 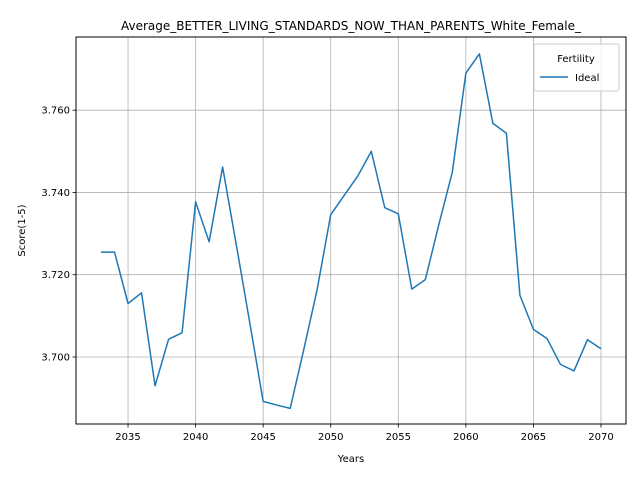 I want to click on y-tick-label: 3.700, so click(x=55, y=357).